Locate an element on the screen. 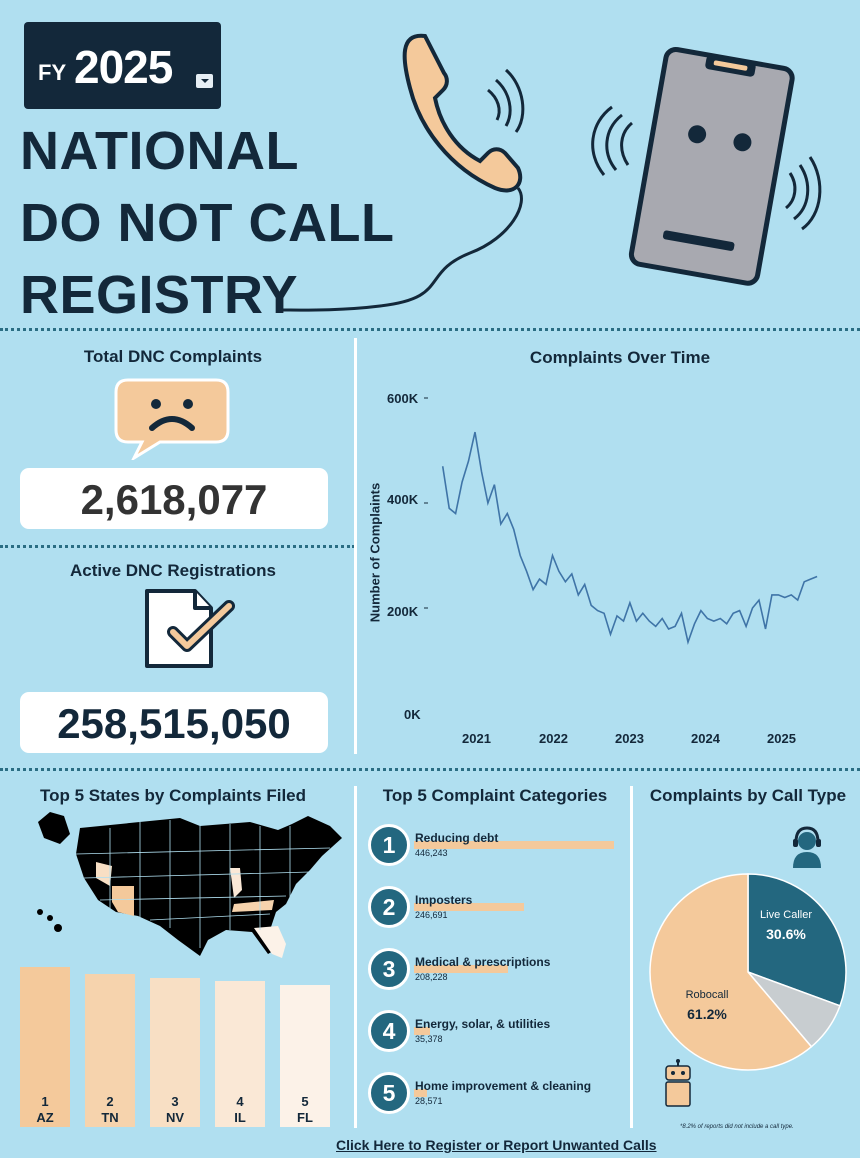 Image resolution: width=860 pixels, height=1158 pixels. us-map is located at coordinates (188, 884).